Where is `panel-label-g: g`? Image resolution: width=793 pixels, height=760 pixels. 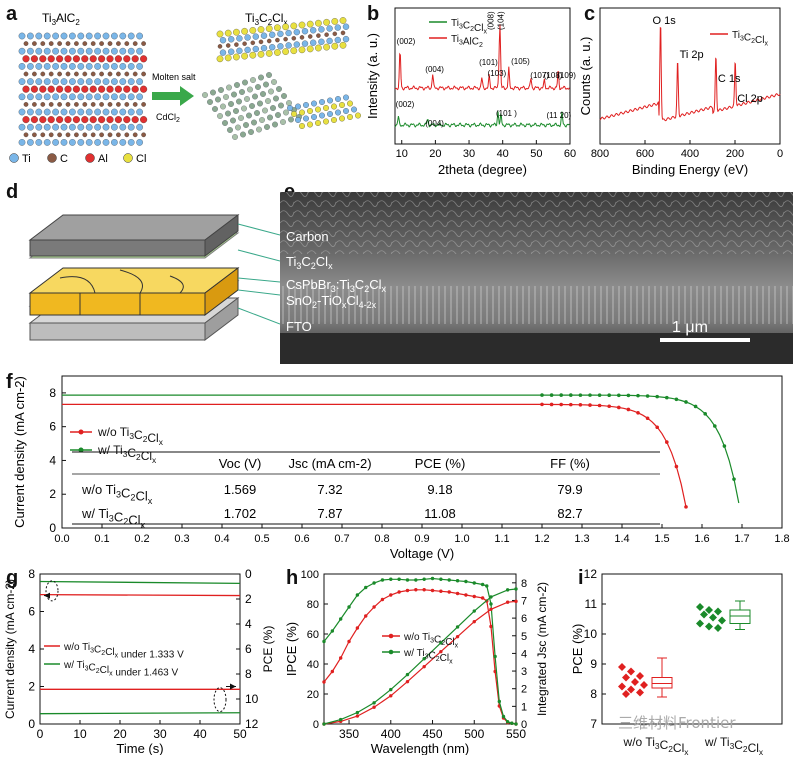 panel-label-g: g is located at coordinates (12, 578).